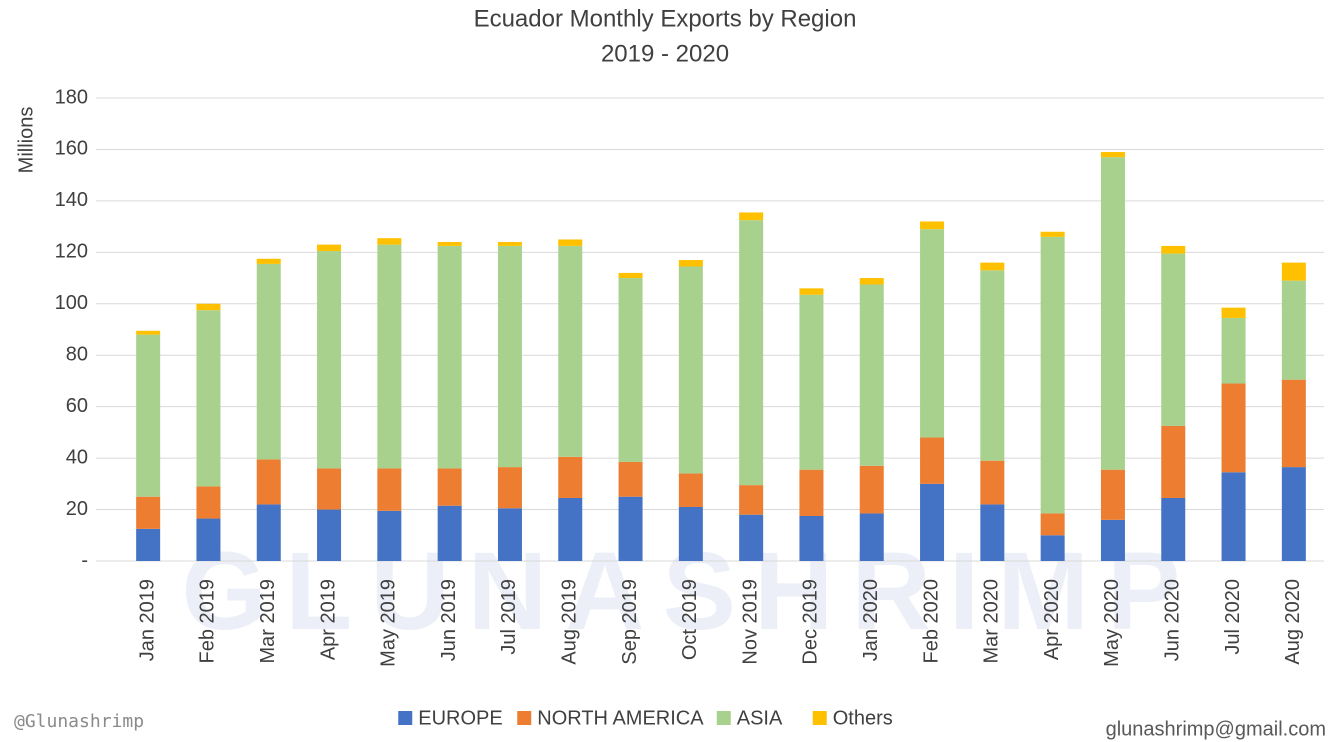 This screenshot has height=742, width=1331. What do you see at coordinates (509, 617) in the screenshot?
I see `x-tick-label: Jul 2019` at bounding box center [509, 617].